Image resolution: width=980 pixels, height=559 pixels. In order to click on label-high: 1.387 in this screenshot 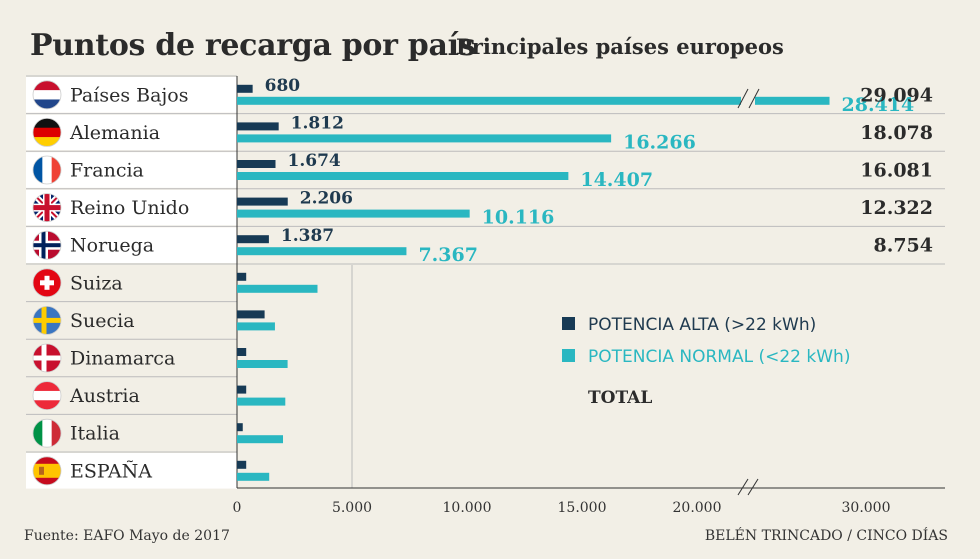, I will do `click(307, 236)`.